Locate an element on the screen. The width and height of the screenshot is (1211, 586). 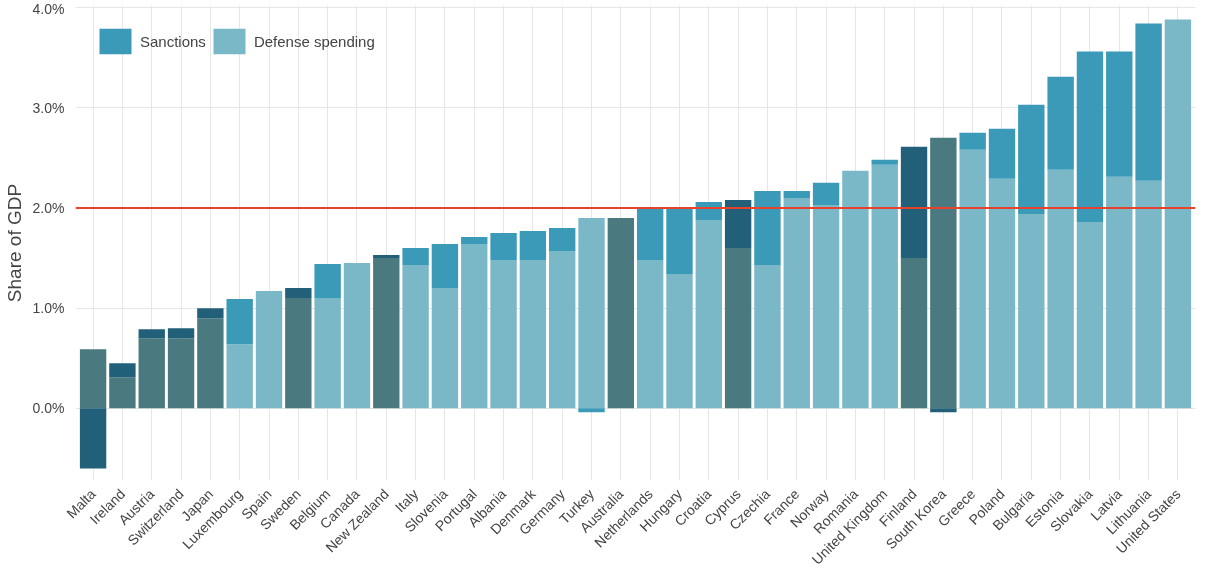
y-tick-label: 0.0% is located at coordinates (48, 408).